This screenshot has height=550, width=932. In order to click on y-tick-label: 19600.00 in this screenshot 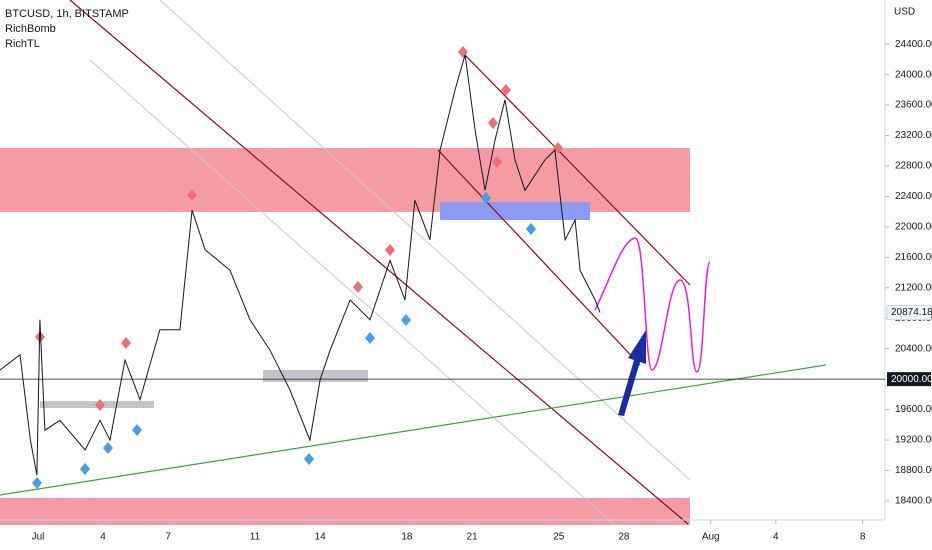, I will do `click(913, 409)`.